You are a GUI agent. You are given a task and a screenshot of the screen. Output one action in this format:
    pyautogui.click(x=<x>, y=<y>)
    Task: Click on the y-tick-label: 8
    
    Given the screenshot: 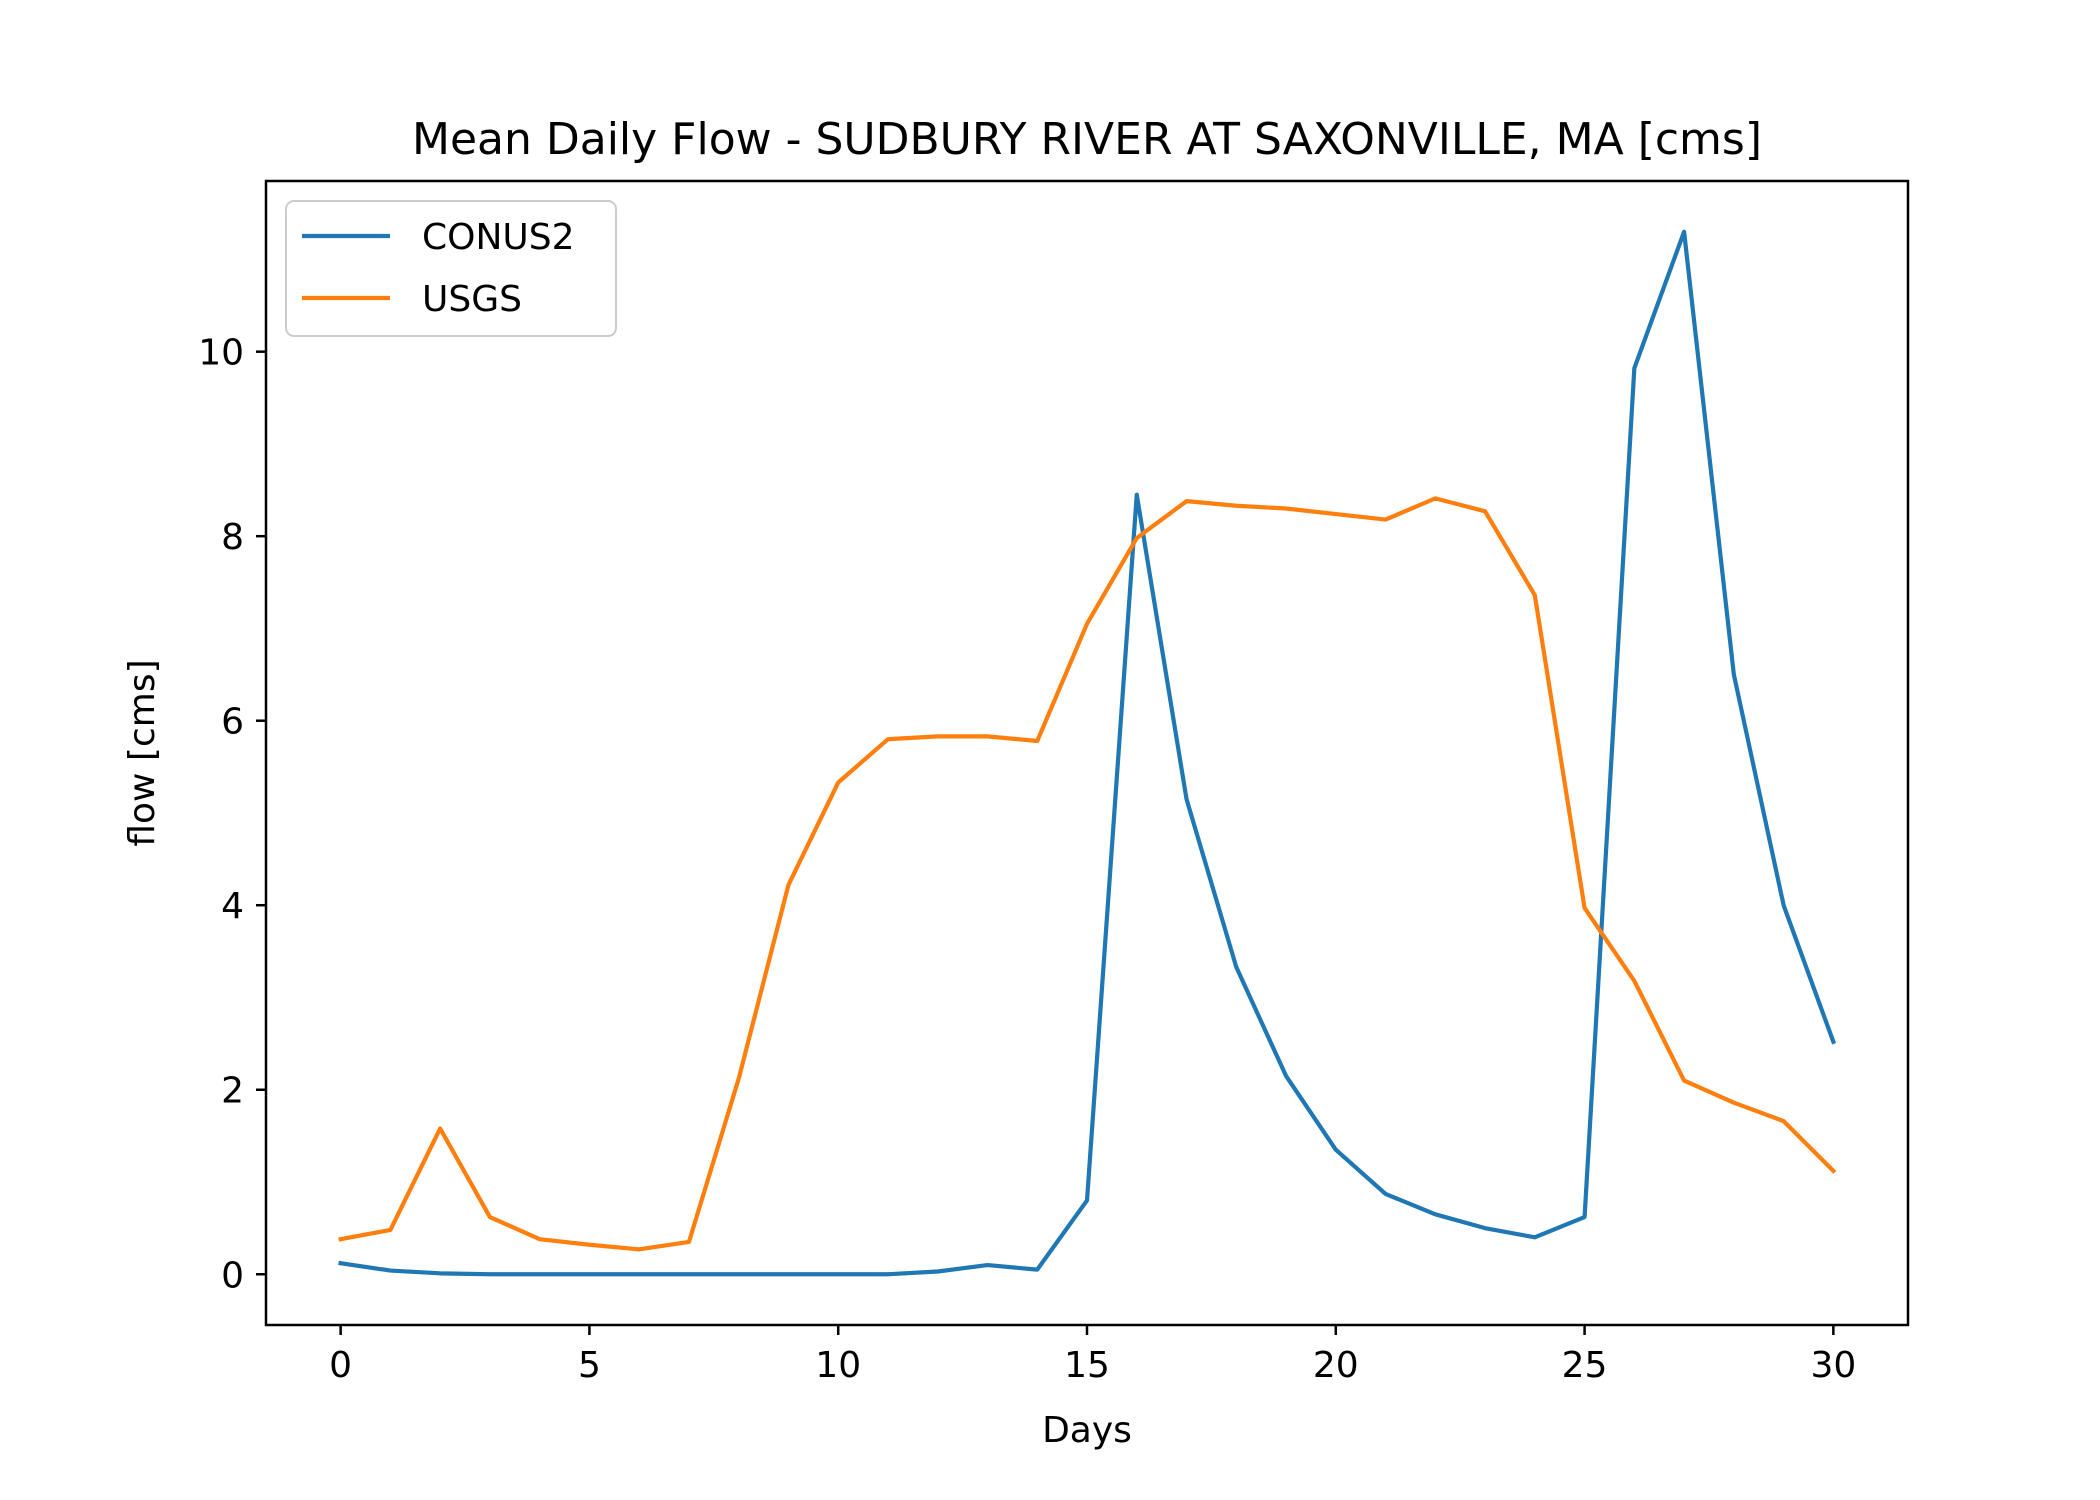 What is the action you would take?
    pyautogui.click(x=232, y=537)
    